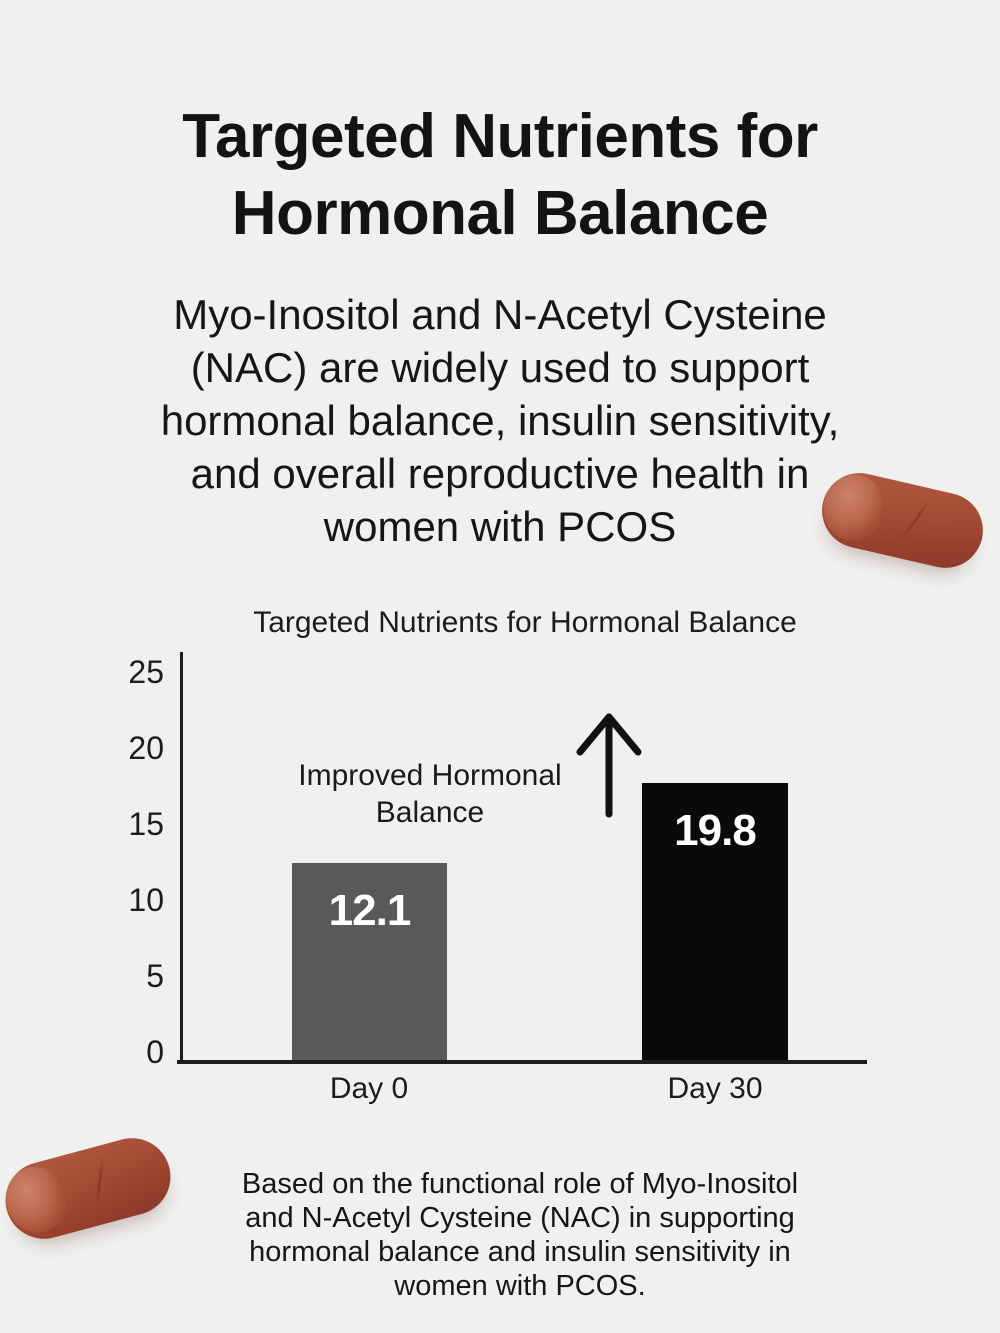 The width and height of the screenshot is (1000, 1333). Describe the element at coordinates (370, 910) in the screenshot. I see `bar-value-label-day-0: 12.1` at that location.